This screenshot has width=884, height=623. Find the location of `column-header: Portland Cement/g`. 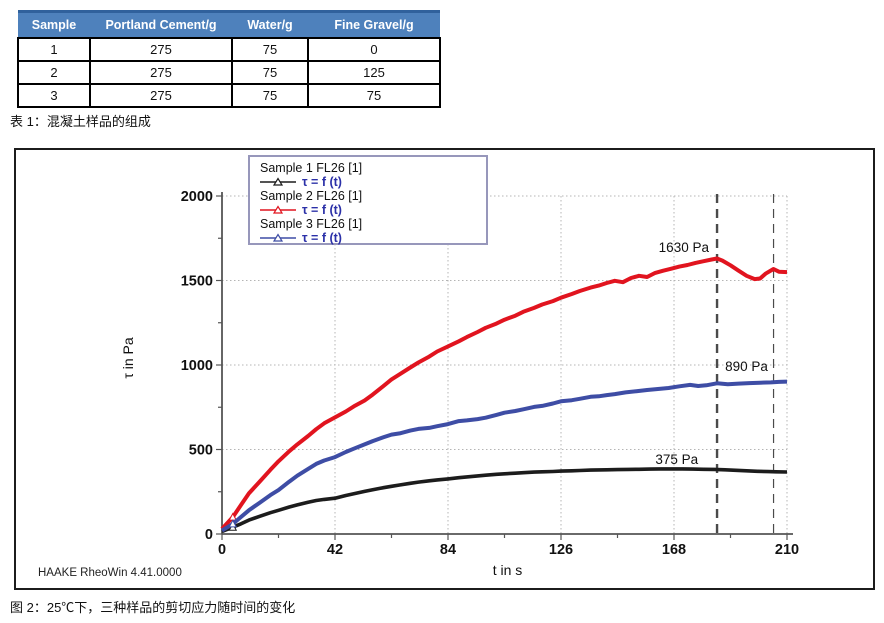

column-header: Portland Cement/g is located at coordinates (161, 24).